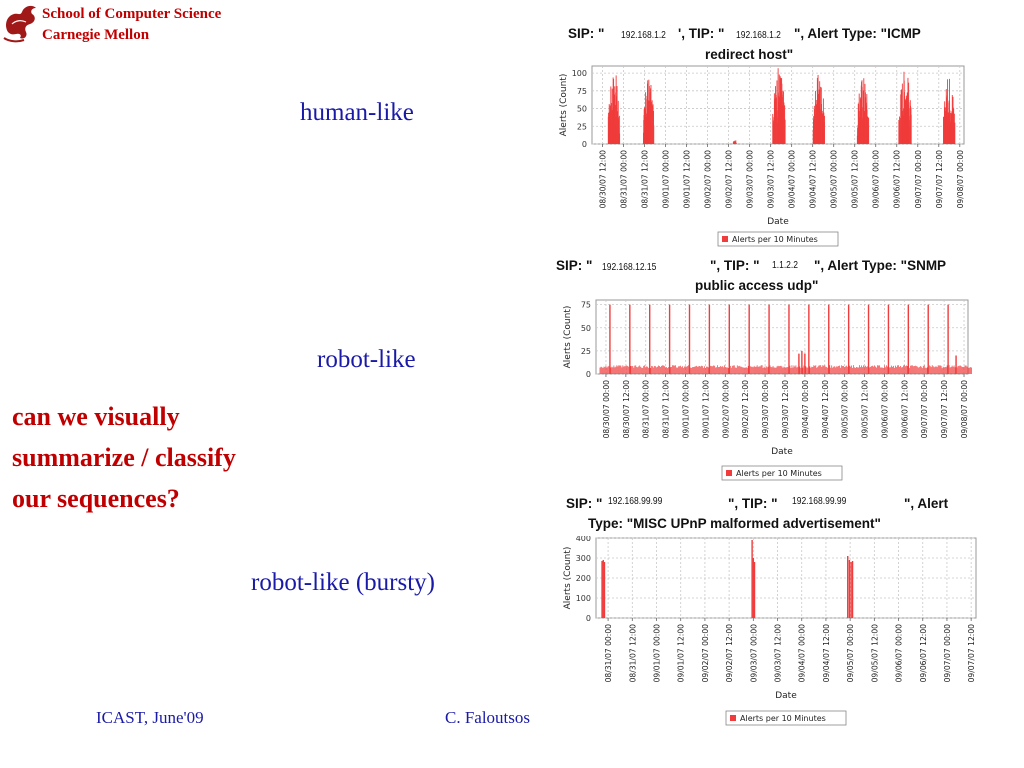 Image resolution: width=1024 pixels, height=768 pixels. I want to click on plot-area, so click(782, 337).